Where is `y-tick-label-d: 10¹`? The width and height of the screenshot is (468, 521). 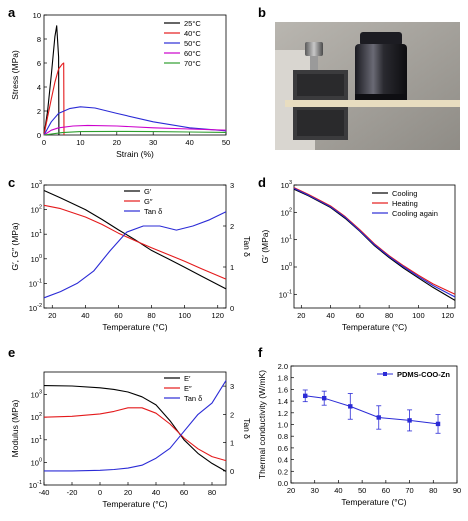
y-tick-label-d: 10¹ is located at coordinates (286, 240).